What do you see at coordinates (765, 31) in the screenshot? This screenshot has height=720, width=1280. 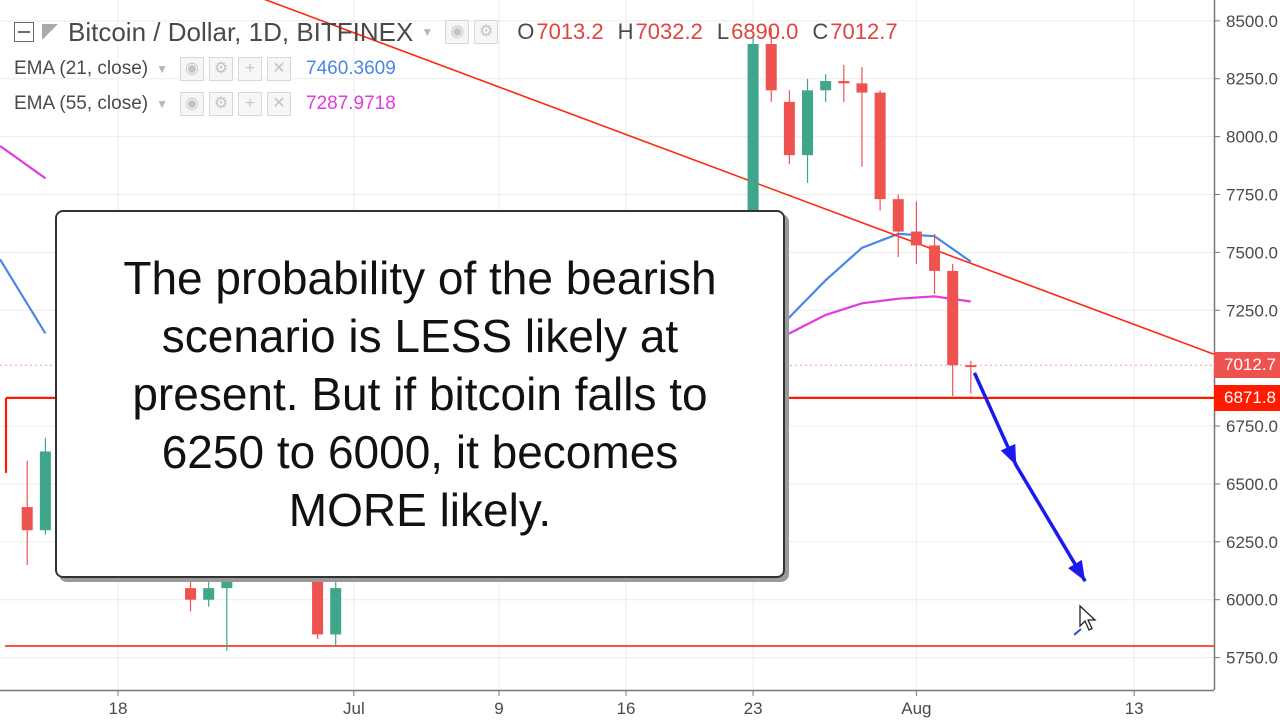 I see `low-value: 6890.0` at bounding box center [765, 31].